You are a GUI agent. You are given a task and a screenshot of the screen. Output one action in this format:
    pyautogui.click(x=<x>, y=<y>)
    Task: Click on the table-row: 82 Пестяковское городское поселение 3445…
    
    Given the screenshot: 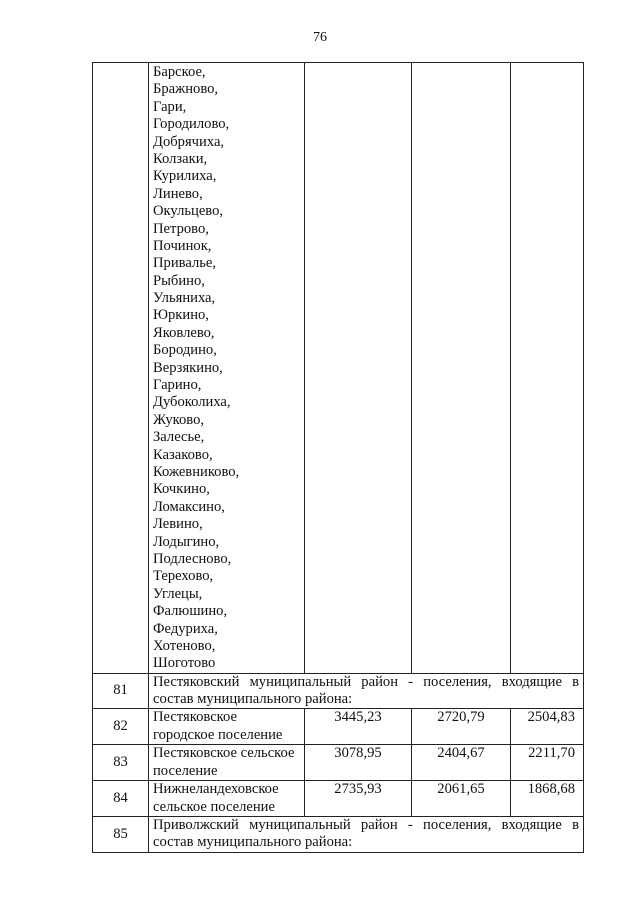 What is the action you would take?
    pyautogui.click(x=338, y=727)
    